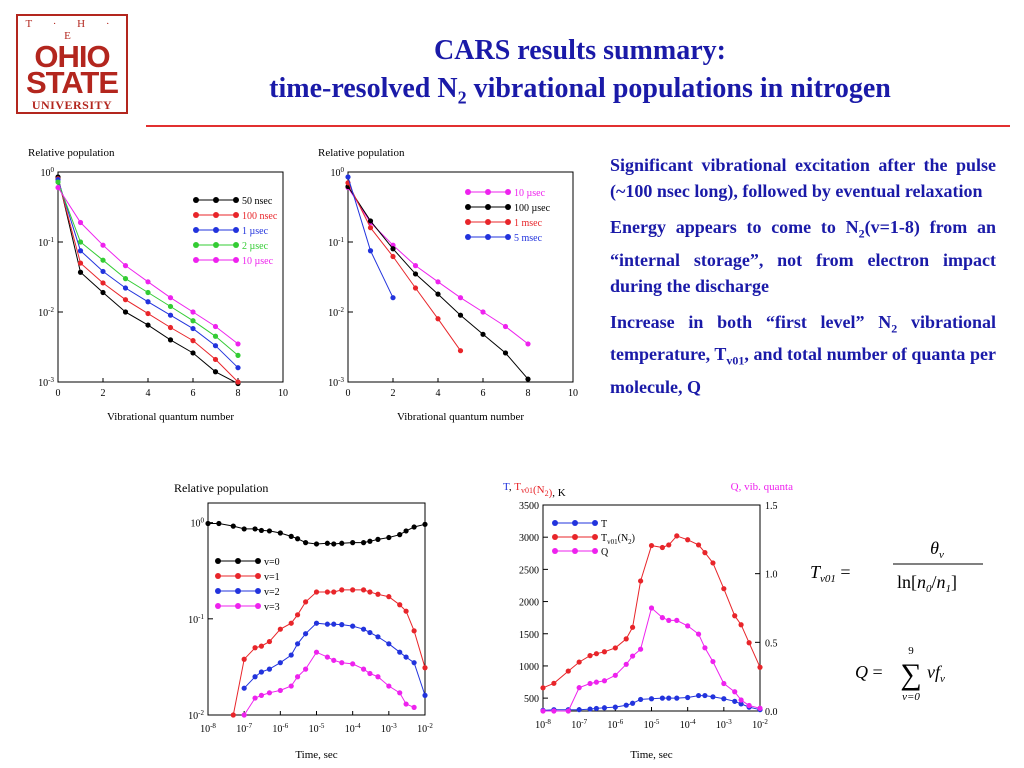 This screenshot has width=1024, height=768. Describe the element at coordinates (272, 562) in the screenshot. I see `series-0-legend-label: v=0` at that location.